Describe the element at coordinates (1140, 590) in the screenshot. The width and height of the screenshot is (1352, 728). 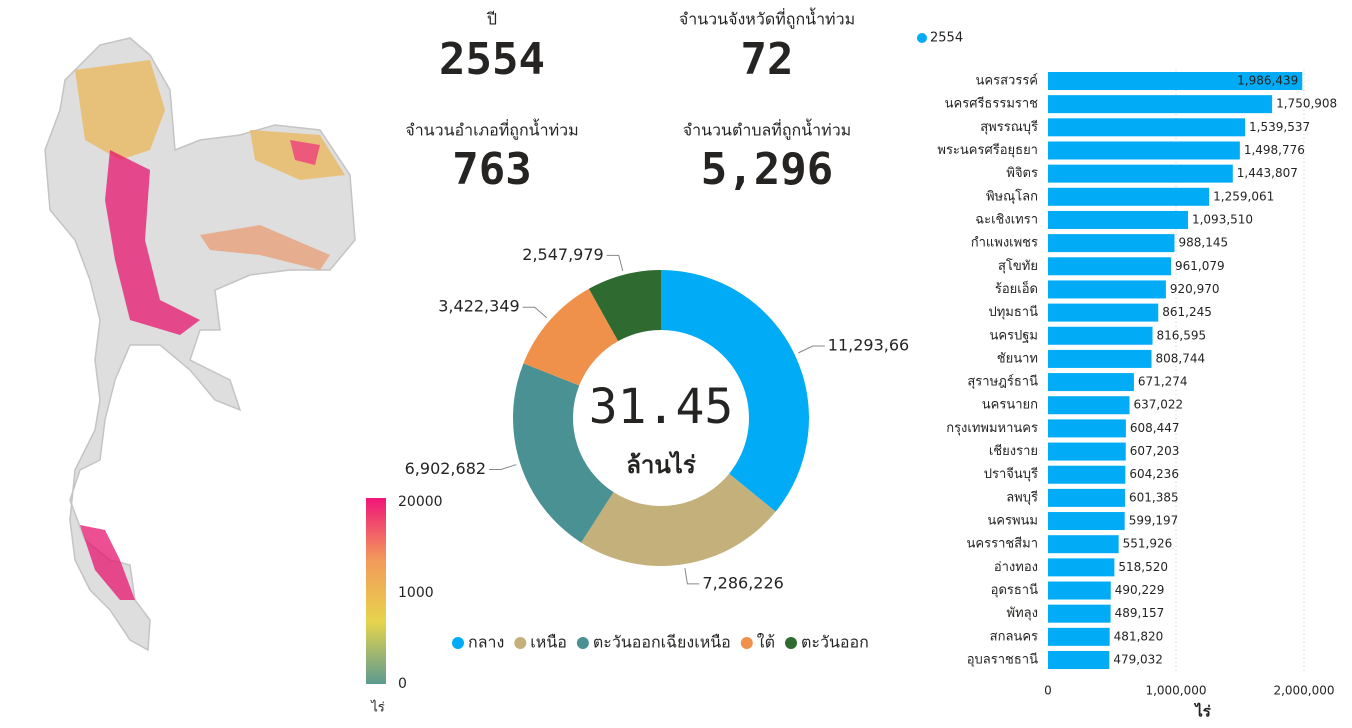
I see `data-label: 490,229` at that location.